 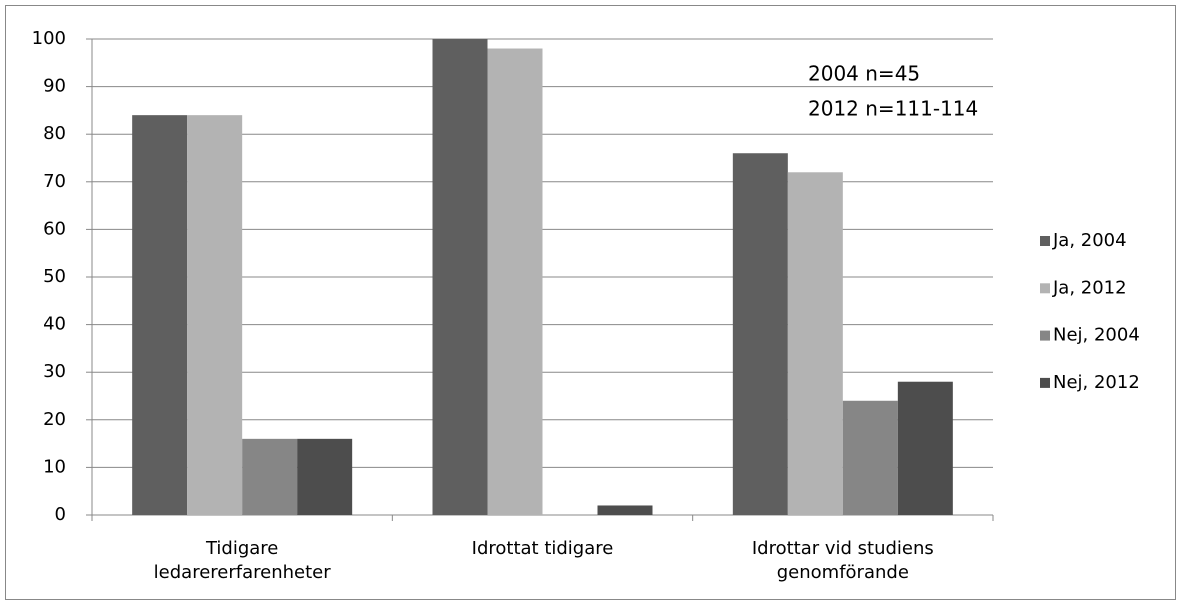 I want to click on y-tick-label: 90, so click(x=54, y=86).